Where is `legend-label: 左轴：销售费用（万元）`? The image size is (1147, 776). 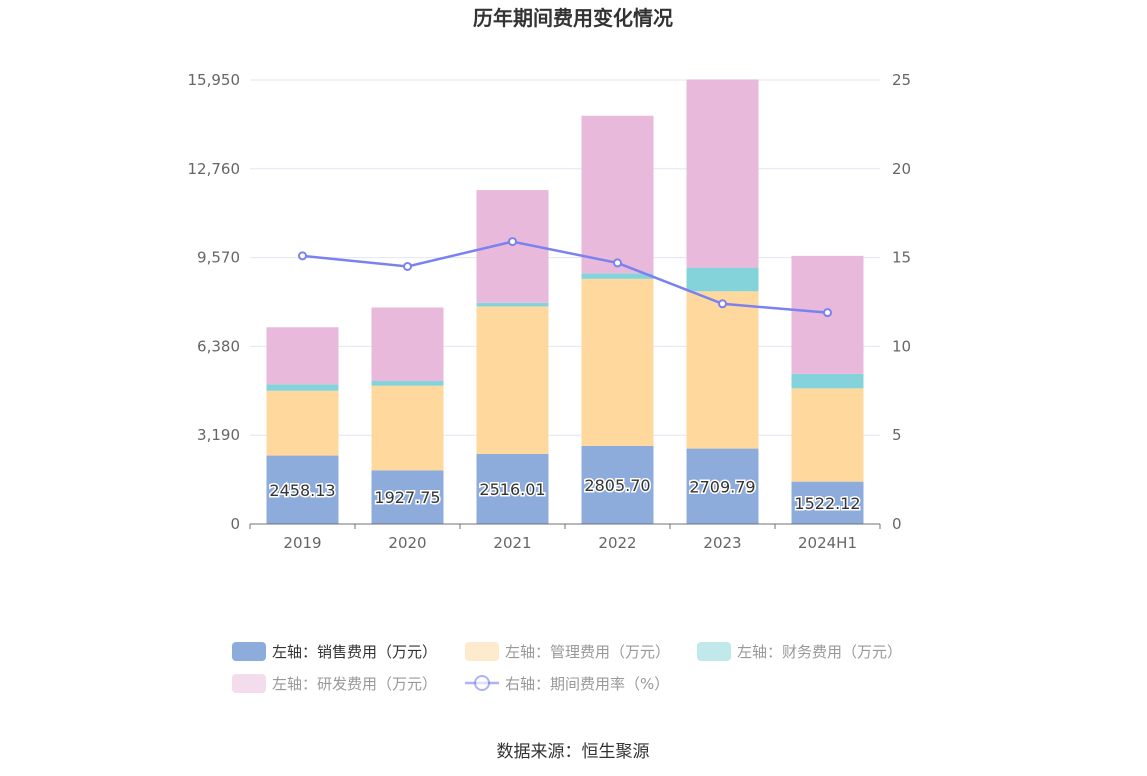 legend-label: 左轴：销售费用（万元） is located at coordinates (354, 652).